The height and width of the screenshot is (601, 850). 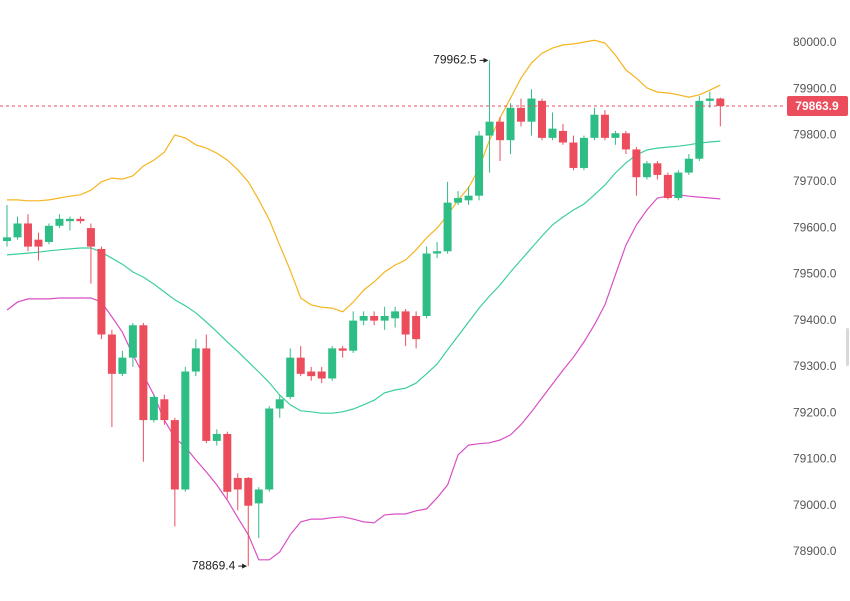 I want to click on y-tick-label: 79400.0, so click(x=815, y=320).